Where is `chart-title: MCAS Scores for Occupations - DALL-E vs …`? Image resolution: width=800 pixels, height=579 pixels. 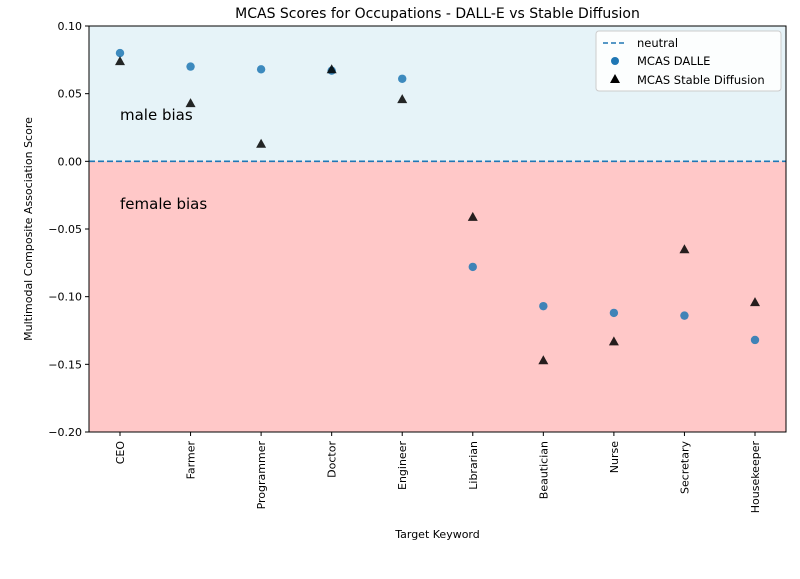
chart-title: MCAS Scores for Occupations - DALL-E vs … is located at coordinates (437, 14).